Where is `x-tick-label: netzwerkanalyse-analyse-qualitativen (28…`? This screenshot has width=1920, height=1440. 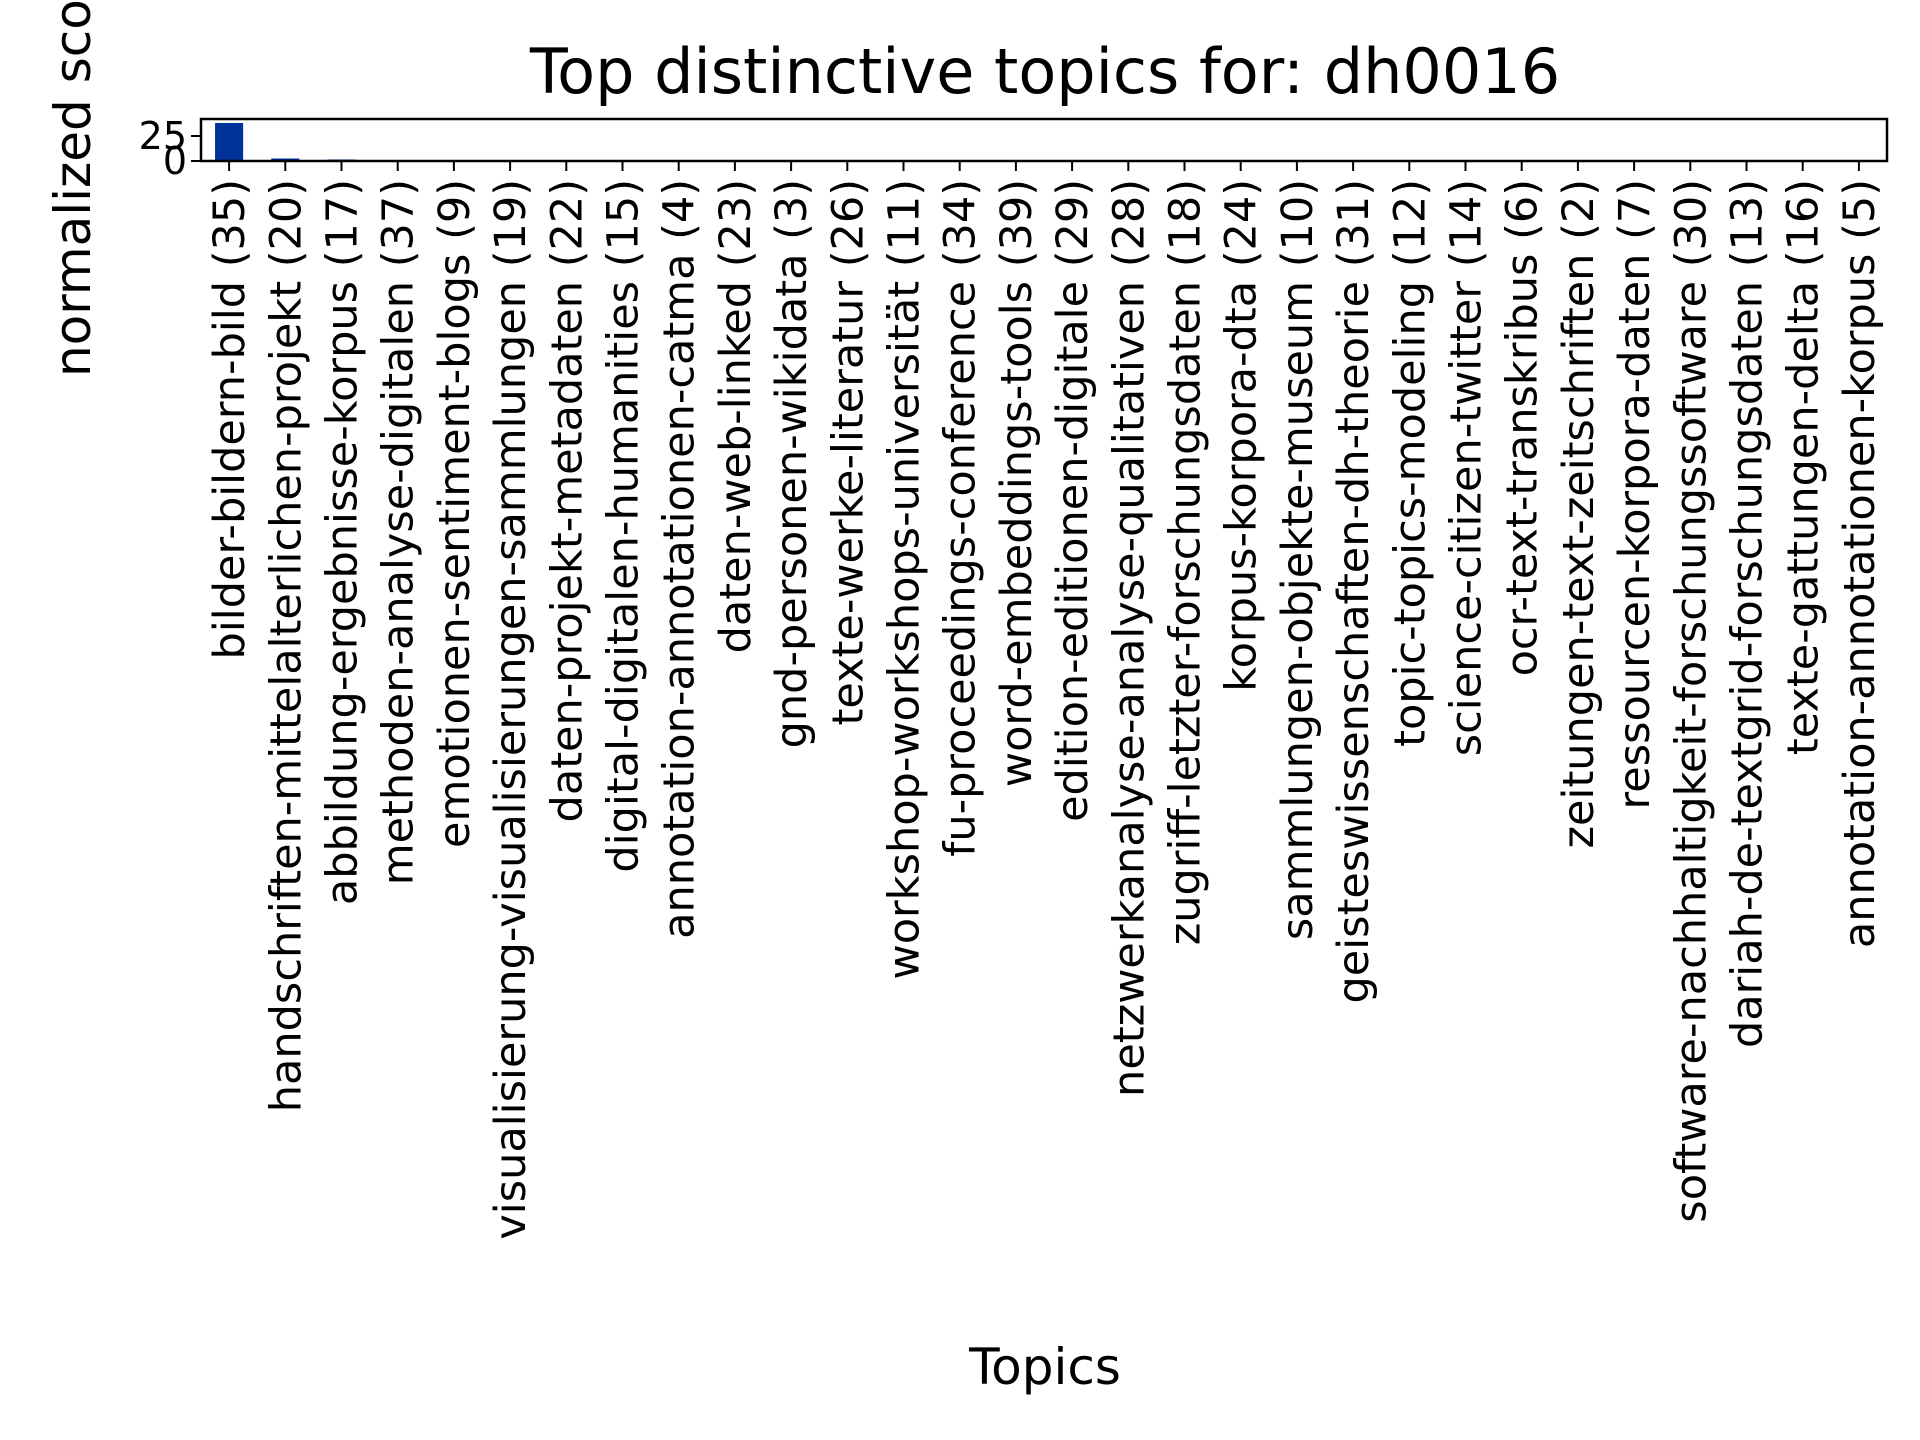 x-tick-label: netzwerkanalyse-analyse-qualitativen (28… is located at coordinates (1129, 638).